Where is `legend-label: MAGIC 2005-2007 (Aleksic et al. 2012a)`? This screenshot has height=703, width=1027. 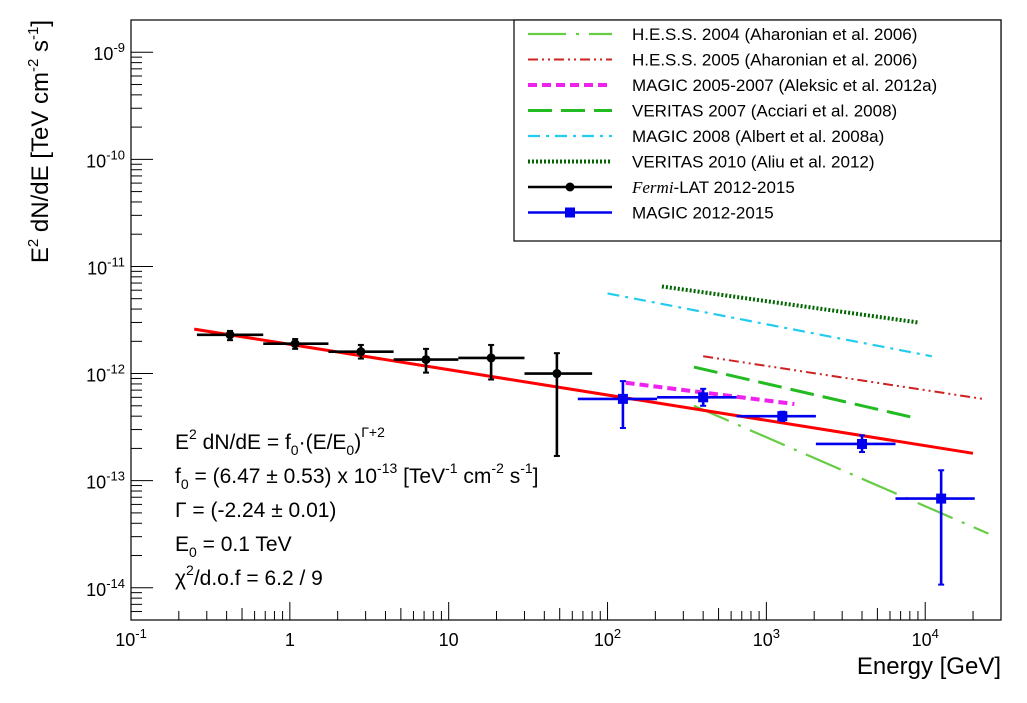 legend-label: MAGIC 2005-2007 (Aleksic et al. 2012a) is located at coordinates (784, 85).